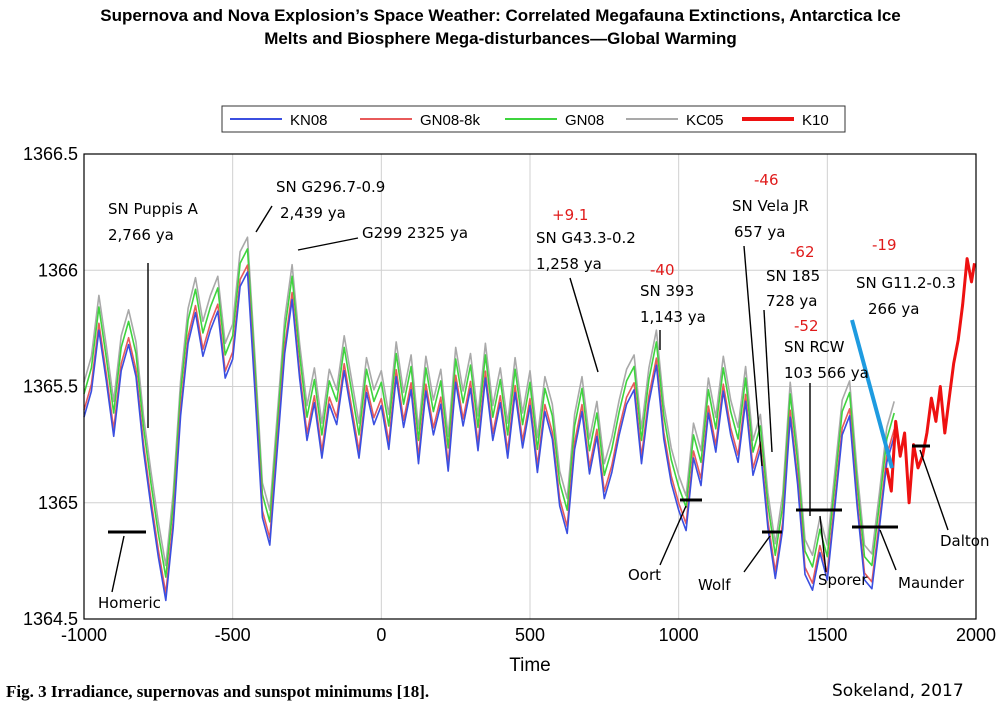 The image size is (1001, 712). What do you see at coordinates (584, 325) in the screenshot?
I see `g43-marker` at bounding box center [584, 325].